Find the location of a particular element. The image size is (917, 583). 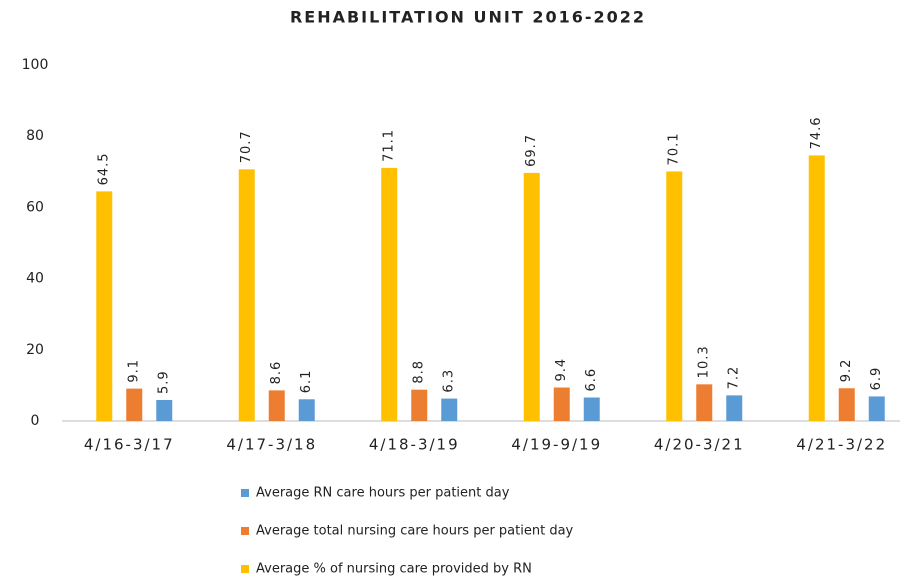

y-tick-label: 60 is located at coordinates (35, 207).